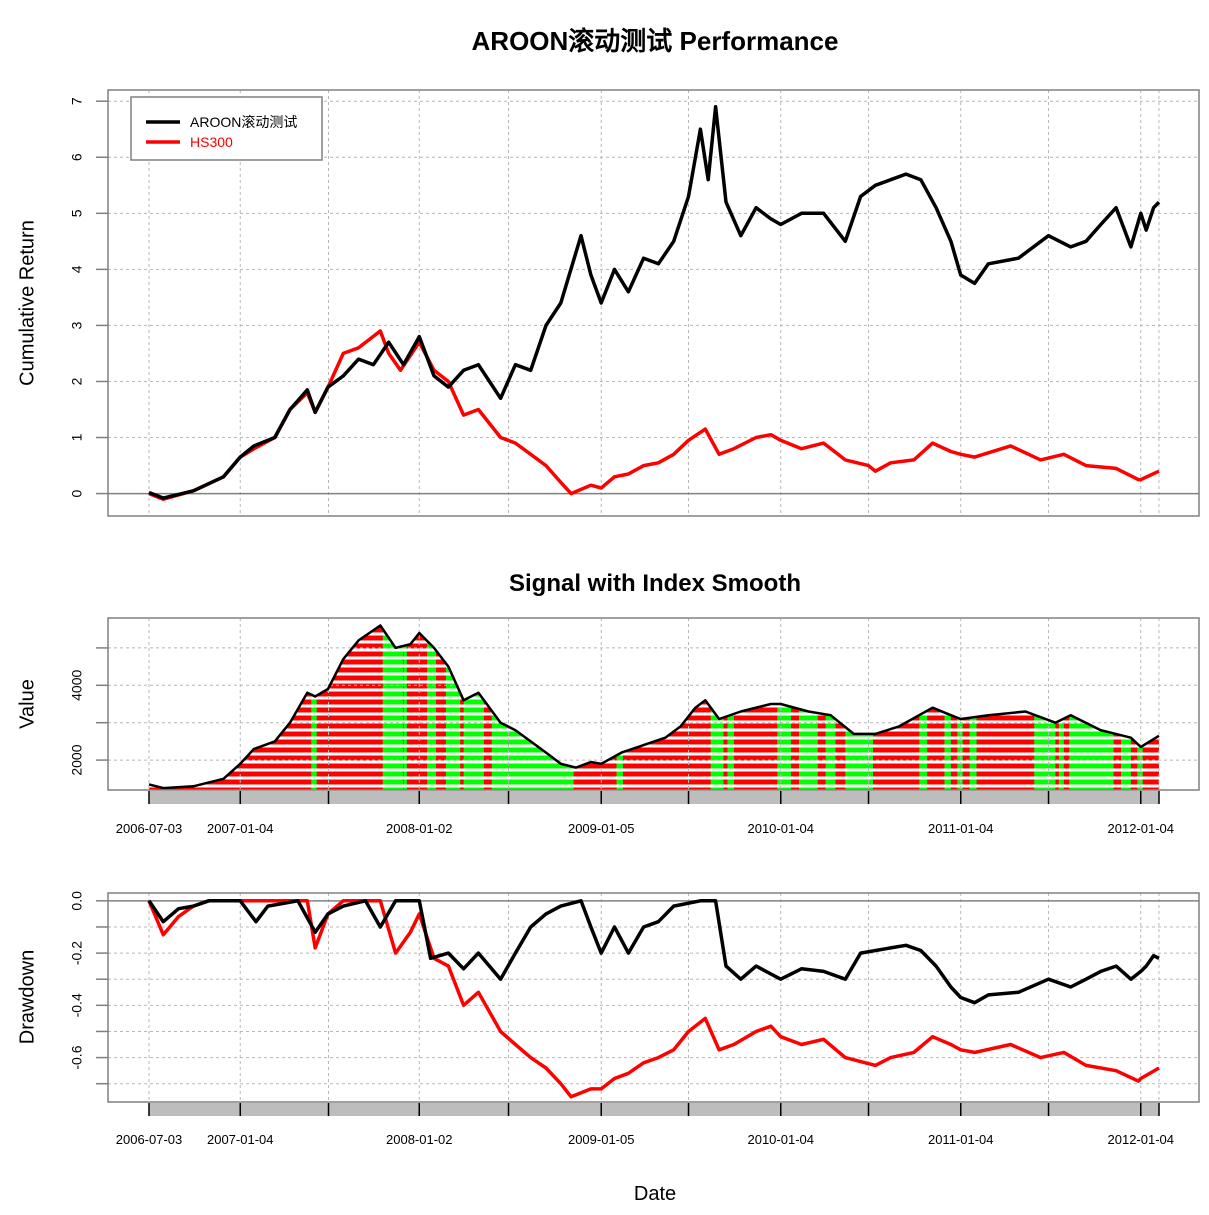 The image size is (1209, 1215). Describe the element at coordinates (211, 142) in the screenshot. I see `legend-label-hs300: HS300` at that location.